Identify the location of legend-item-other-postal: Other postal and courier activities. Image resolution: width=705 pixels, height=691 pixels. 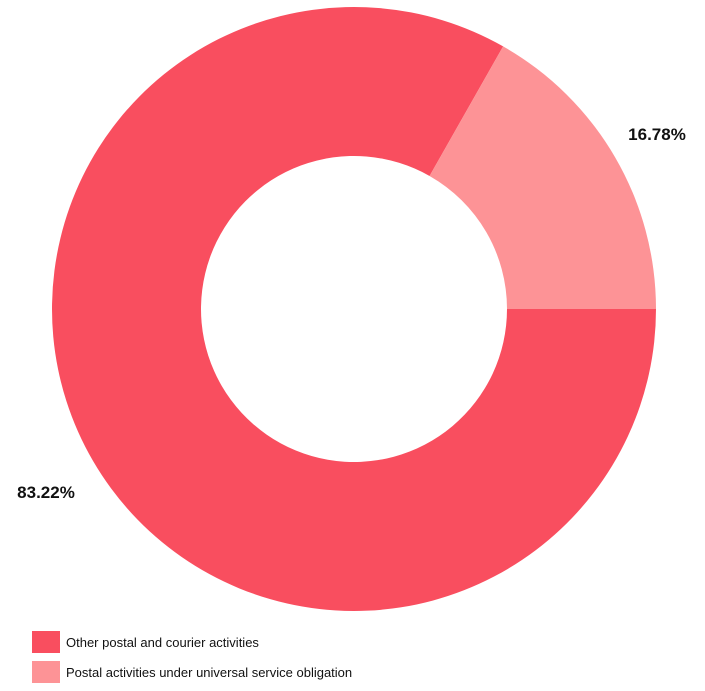
(192, 642).